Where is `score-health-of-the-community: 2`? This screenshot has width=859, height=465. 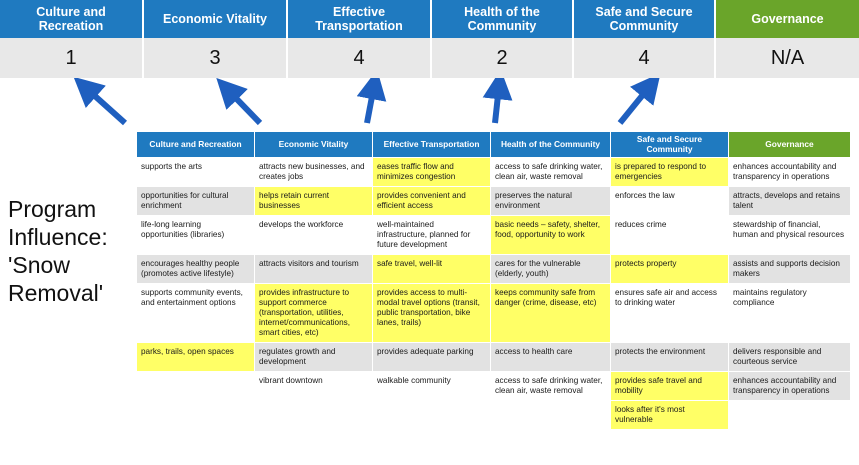
score-health-of-the-community: 2 is located at coordinates (503, 58).